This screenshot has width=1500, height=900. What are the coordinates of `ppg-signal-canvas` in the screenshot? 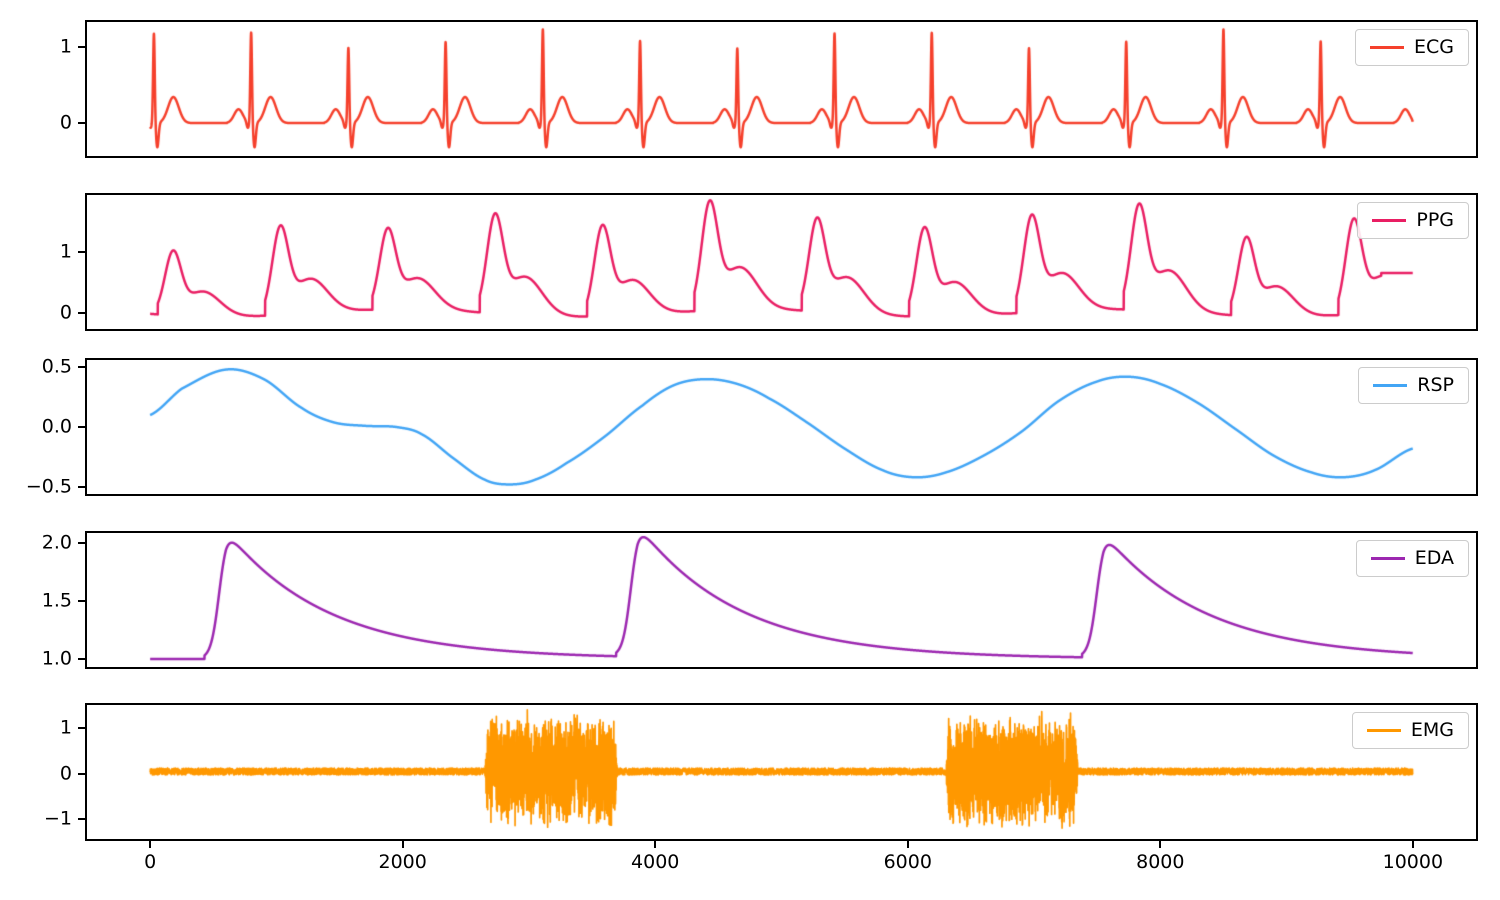 It's located at (781, 262).